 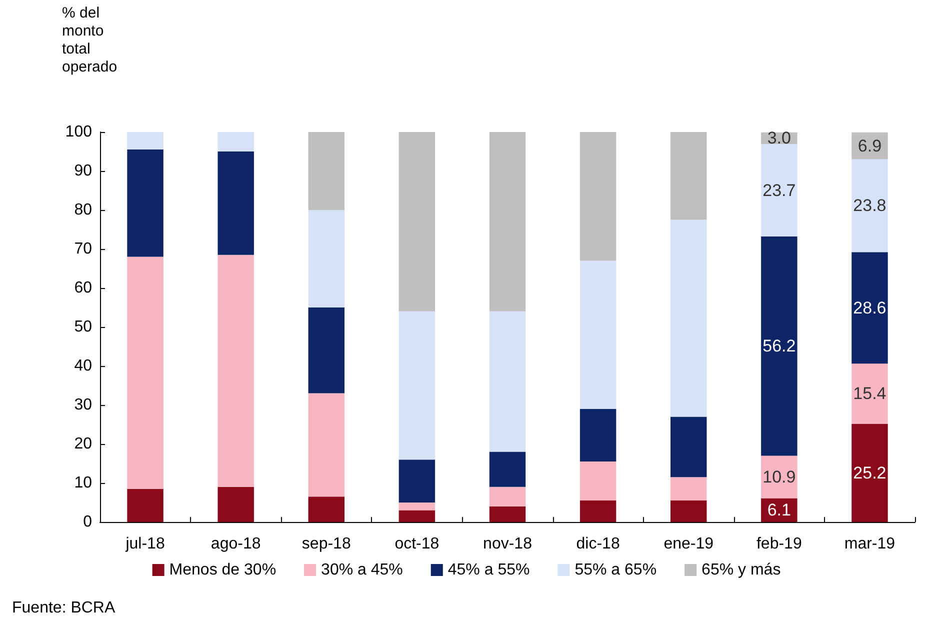 I want to click on x-tick-label: feb-19, so click(x=779, y=544).